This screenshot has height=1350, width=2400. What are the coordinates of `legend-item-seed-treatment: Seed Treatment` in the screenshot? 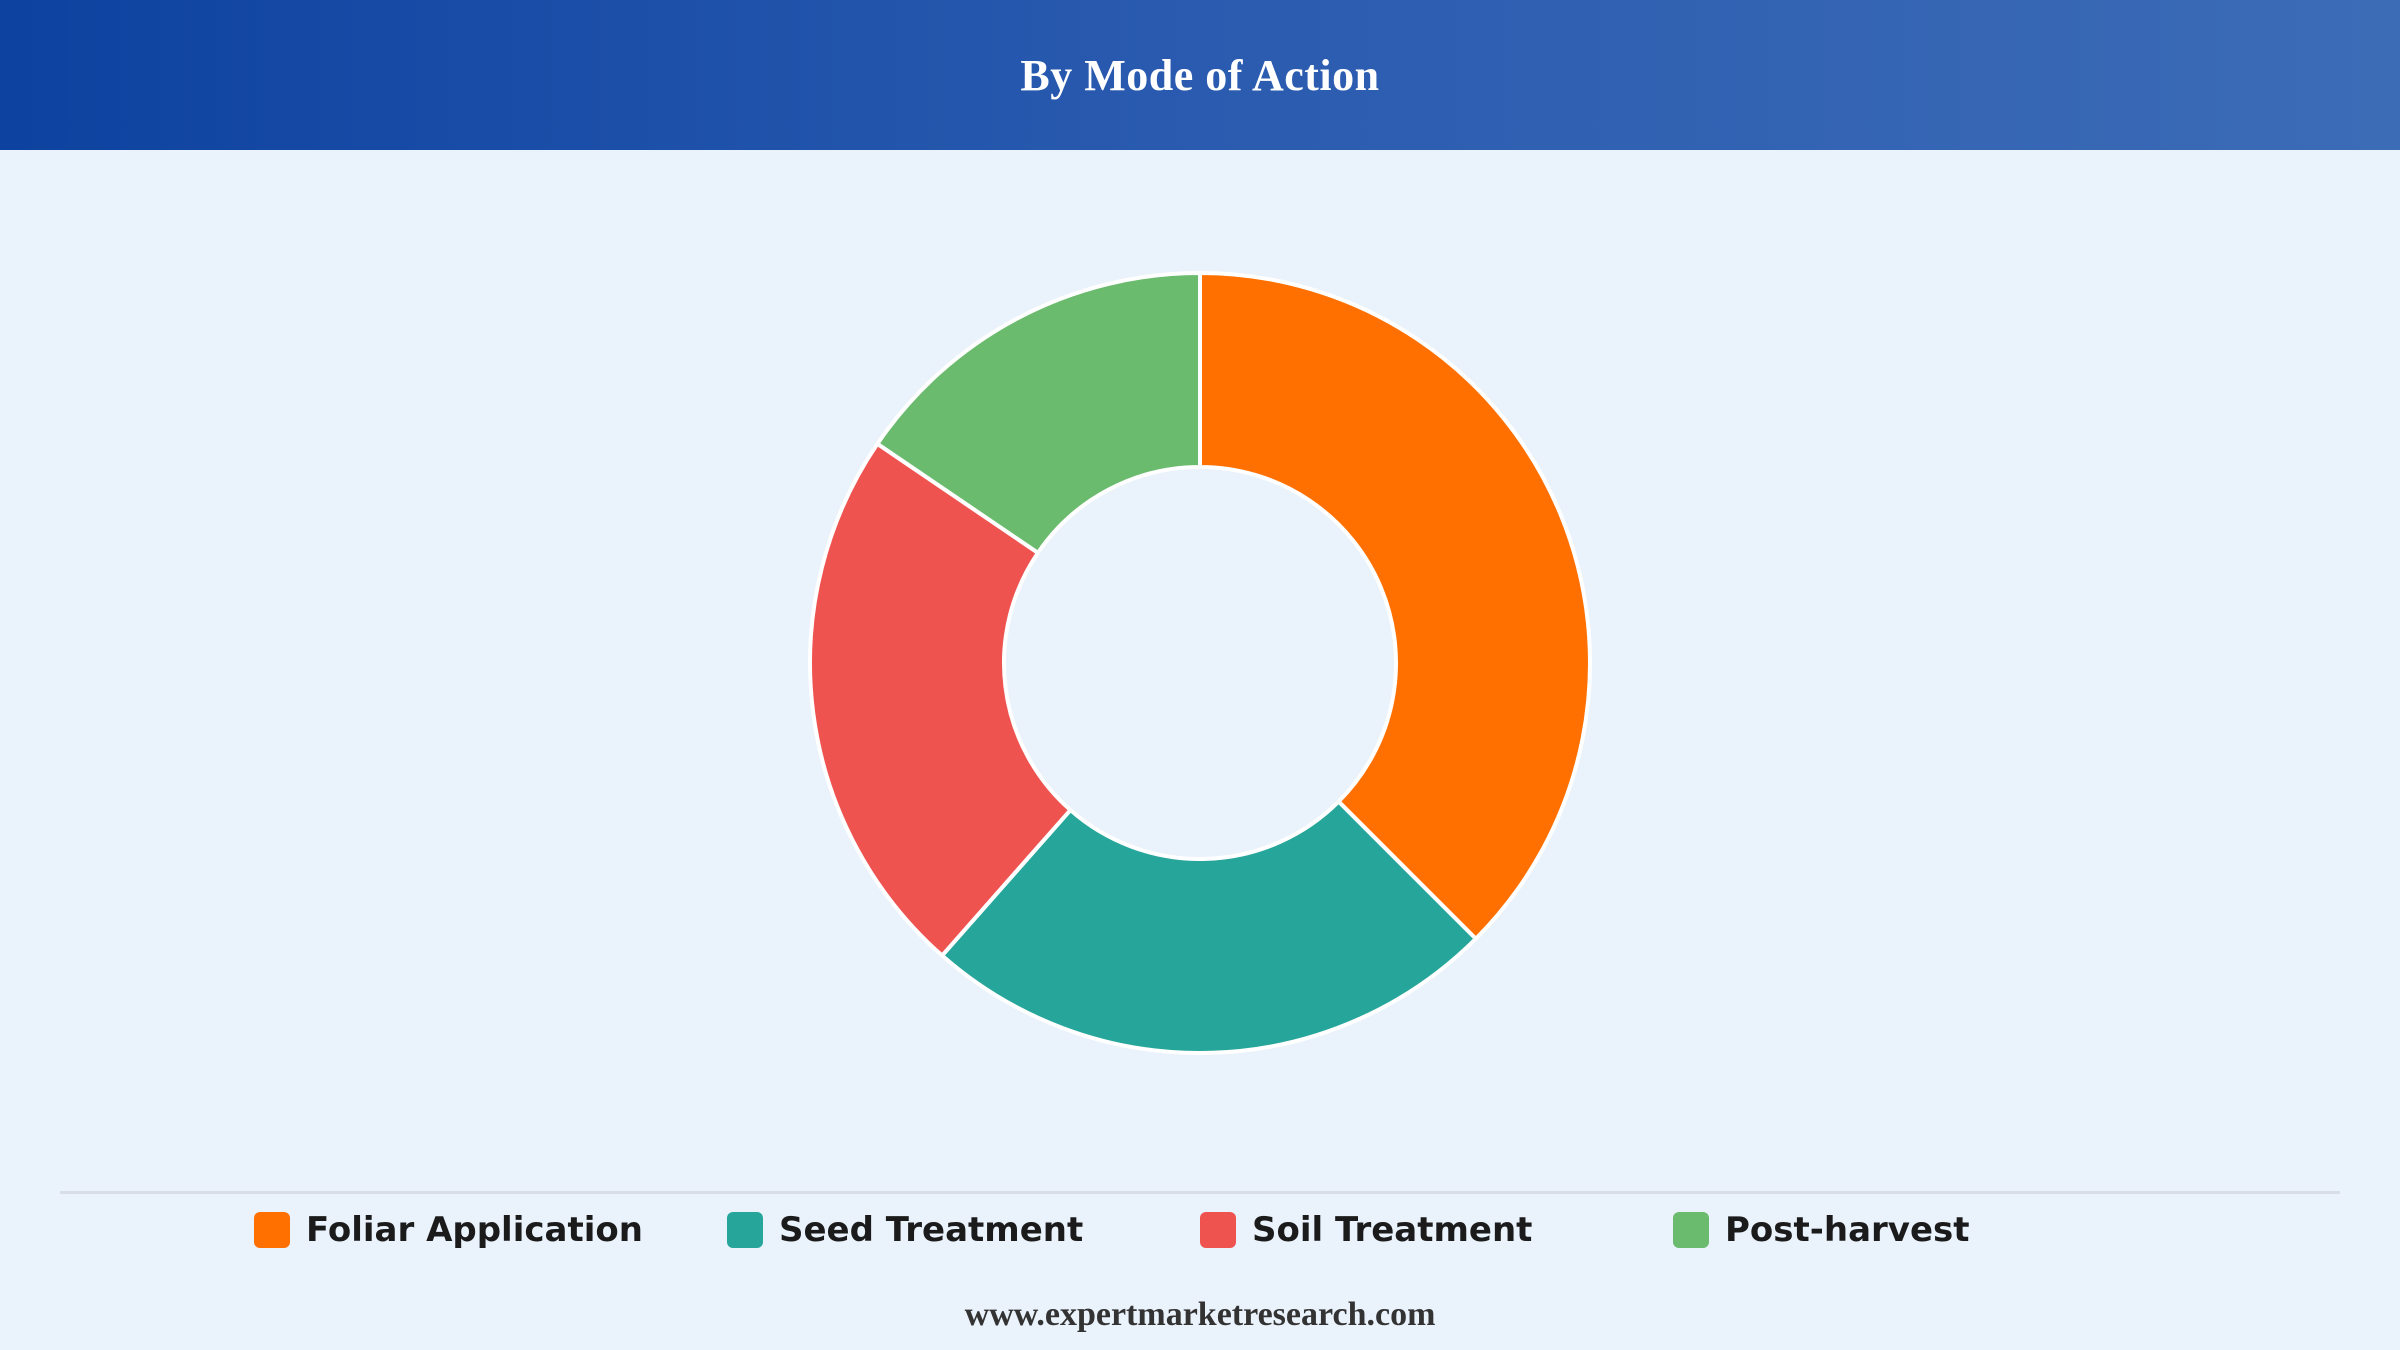 It's located at (905, 1230).